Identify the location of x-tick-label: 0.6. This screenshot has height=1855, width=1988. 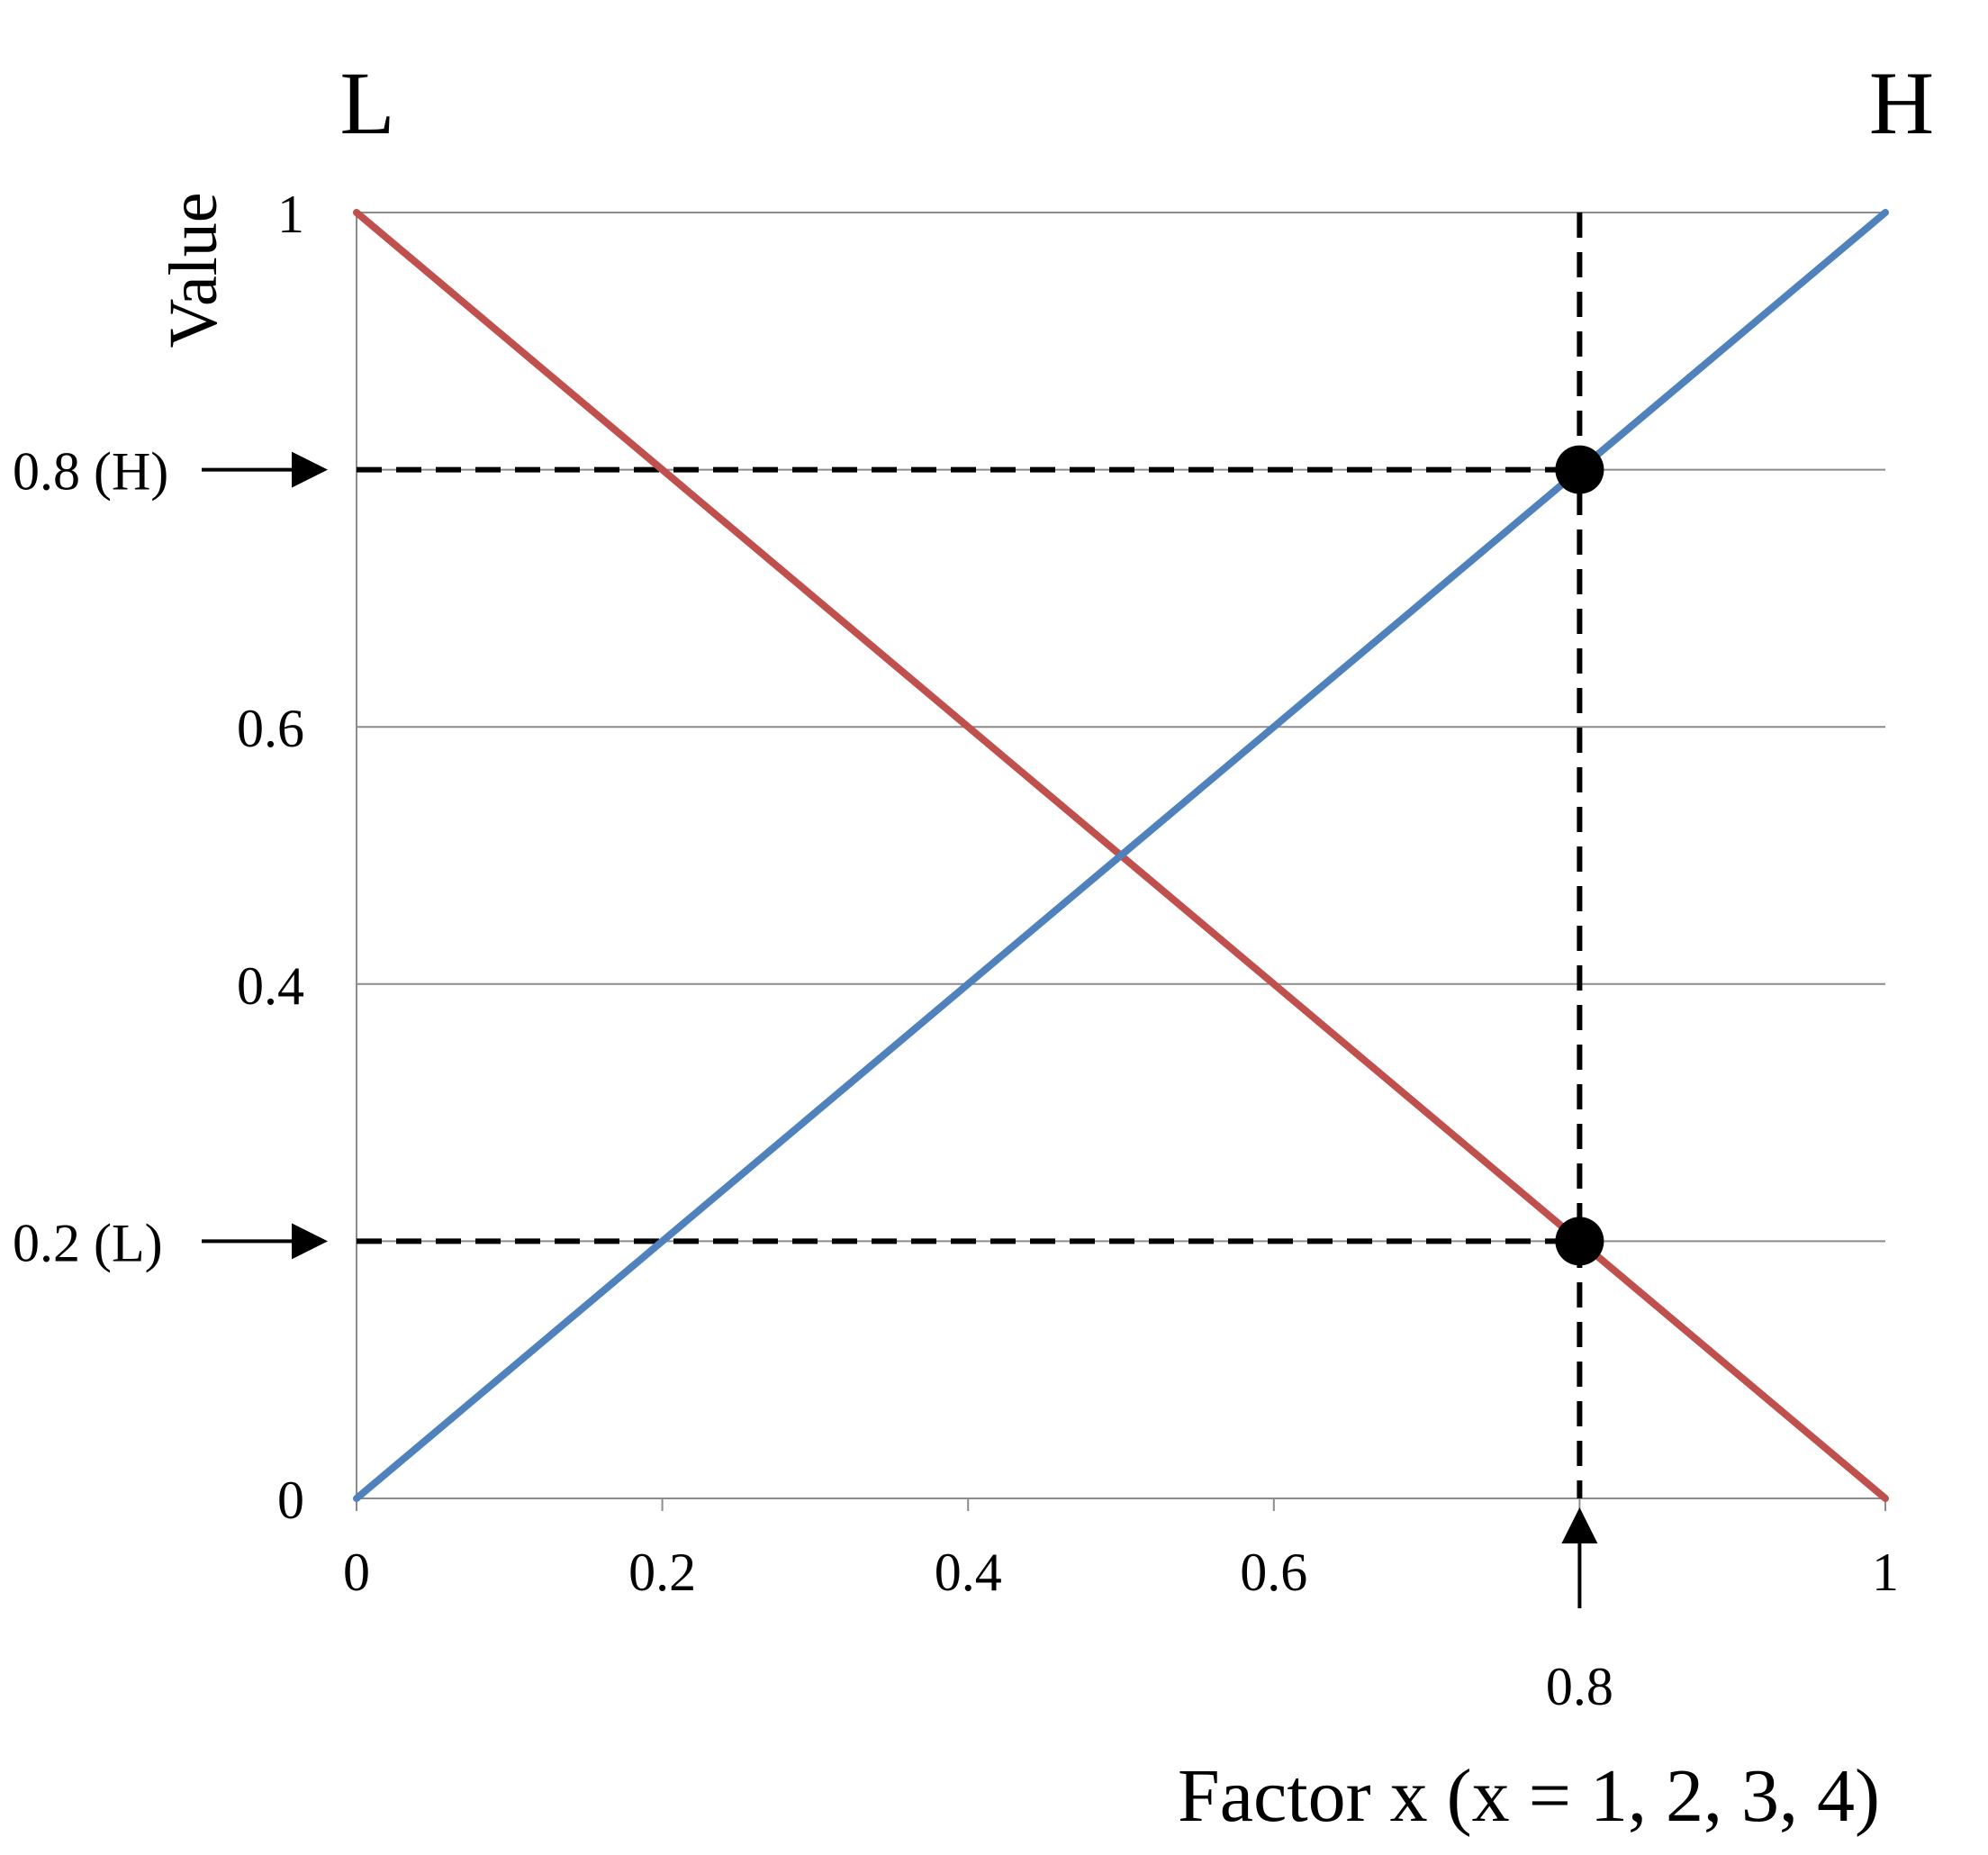
(1273, 1572).